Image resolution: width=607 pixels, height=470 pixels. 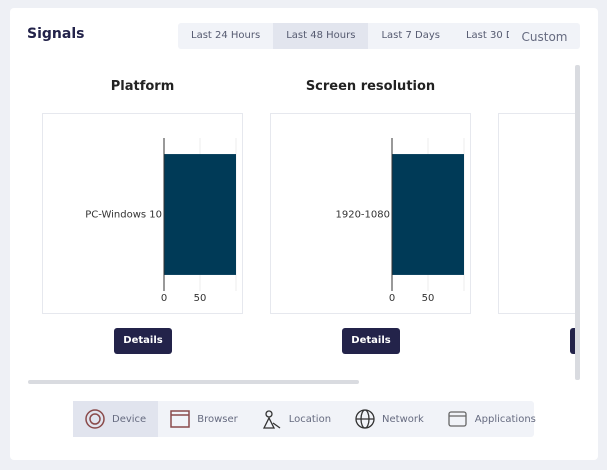 I want to click on chart: 0 50 PC-Windows 10, so click(x=161, y=221).